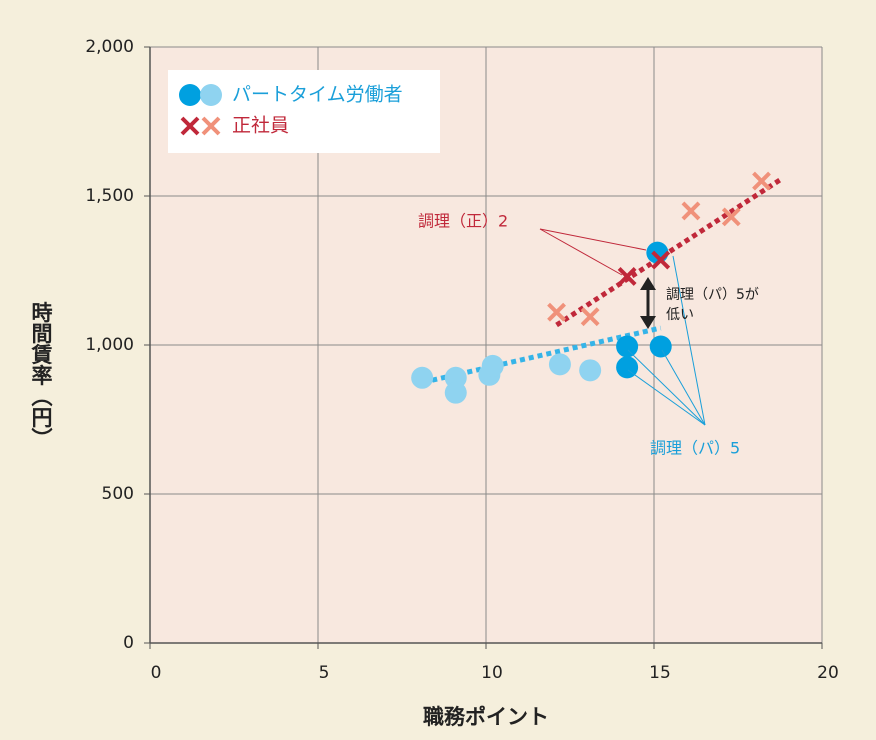  Describe the element at coordinates (109, 345) in the screenshot. I see `y-tick-label: 1,000` at that location.